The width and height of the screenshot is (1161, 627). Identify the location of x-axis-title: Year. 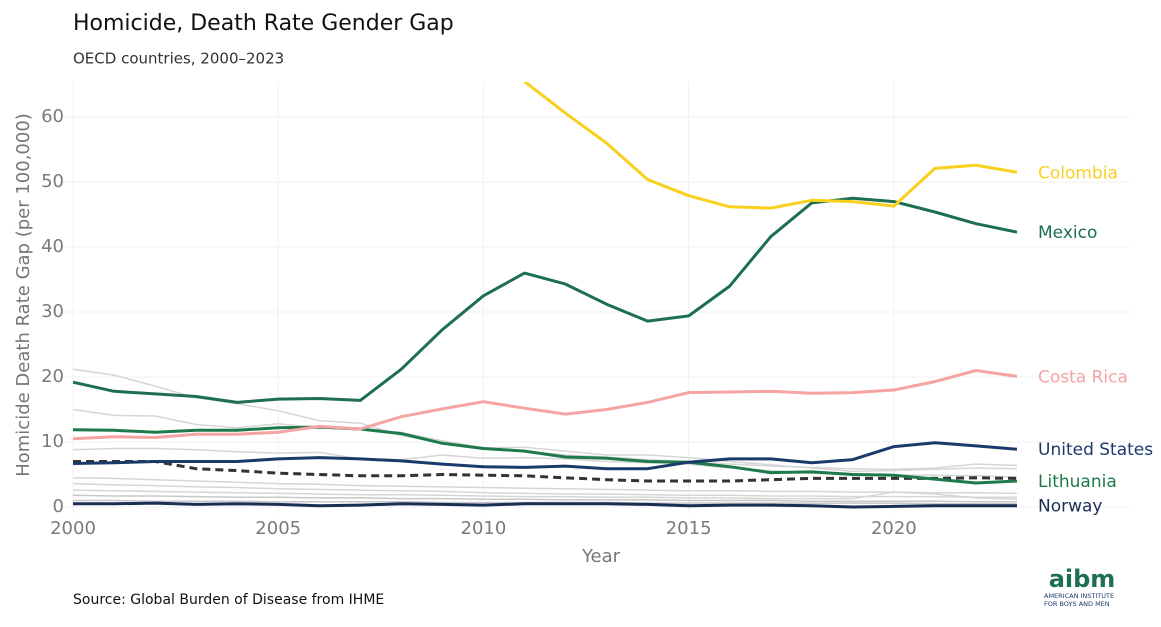
(601, 556).